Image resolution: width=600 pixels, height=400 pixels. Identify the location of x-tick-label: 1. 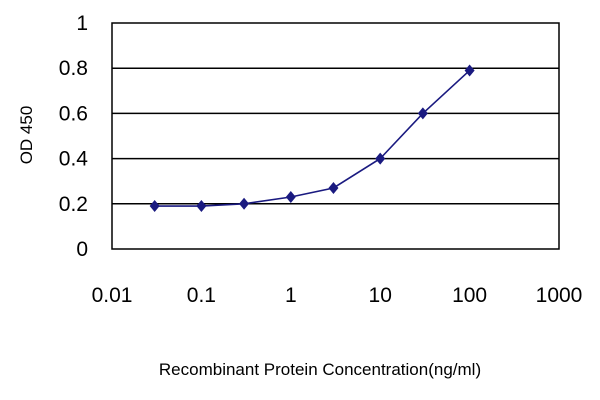
(291, 295).